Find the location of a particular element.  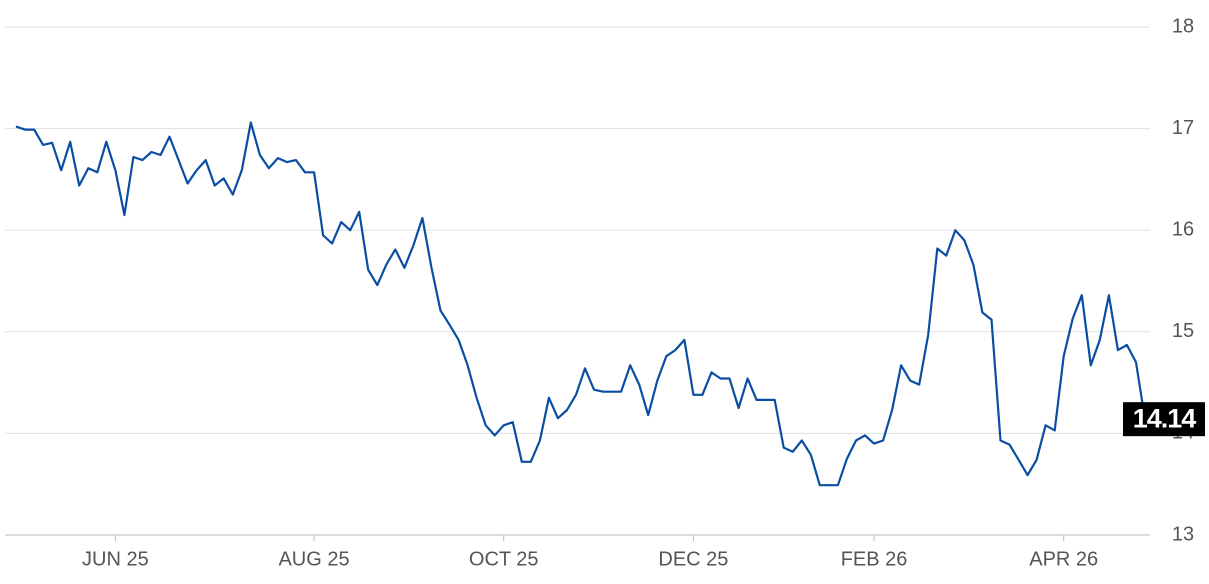

x-tick-label: FEB 26 is located at coordinates (874, 559).